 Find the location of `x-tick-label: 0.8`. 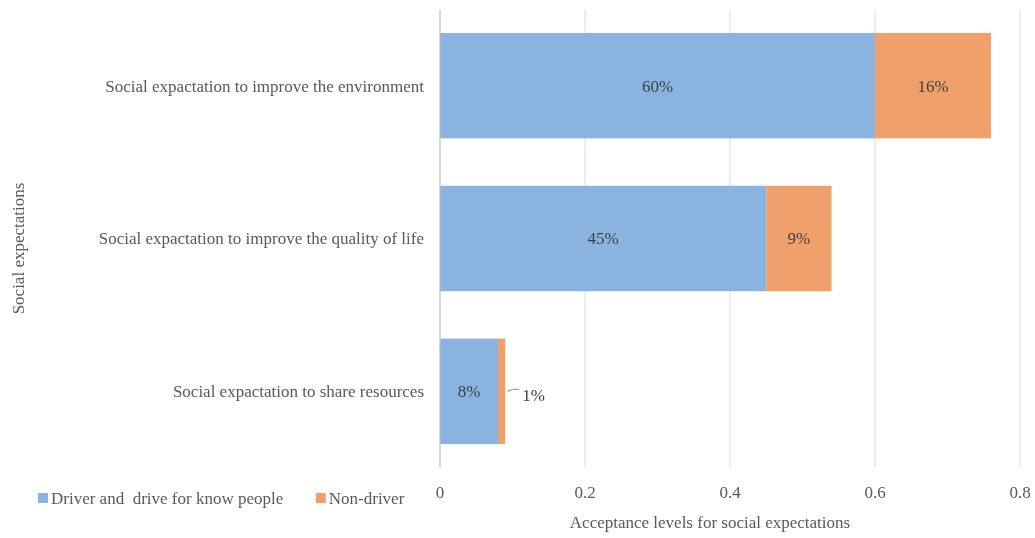

x-tick-label: 0.8 is located at coordinates (1020, 492).